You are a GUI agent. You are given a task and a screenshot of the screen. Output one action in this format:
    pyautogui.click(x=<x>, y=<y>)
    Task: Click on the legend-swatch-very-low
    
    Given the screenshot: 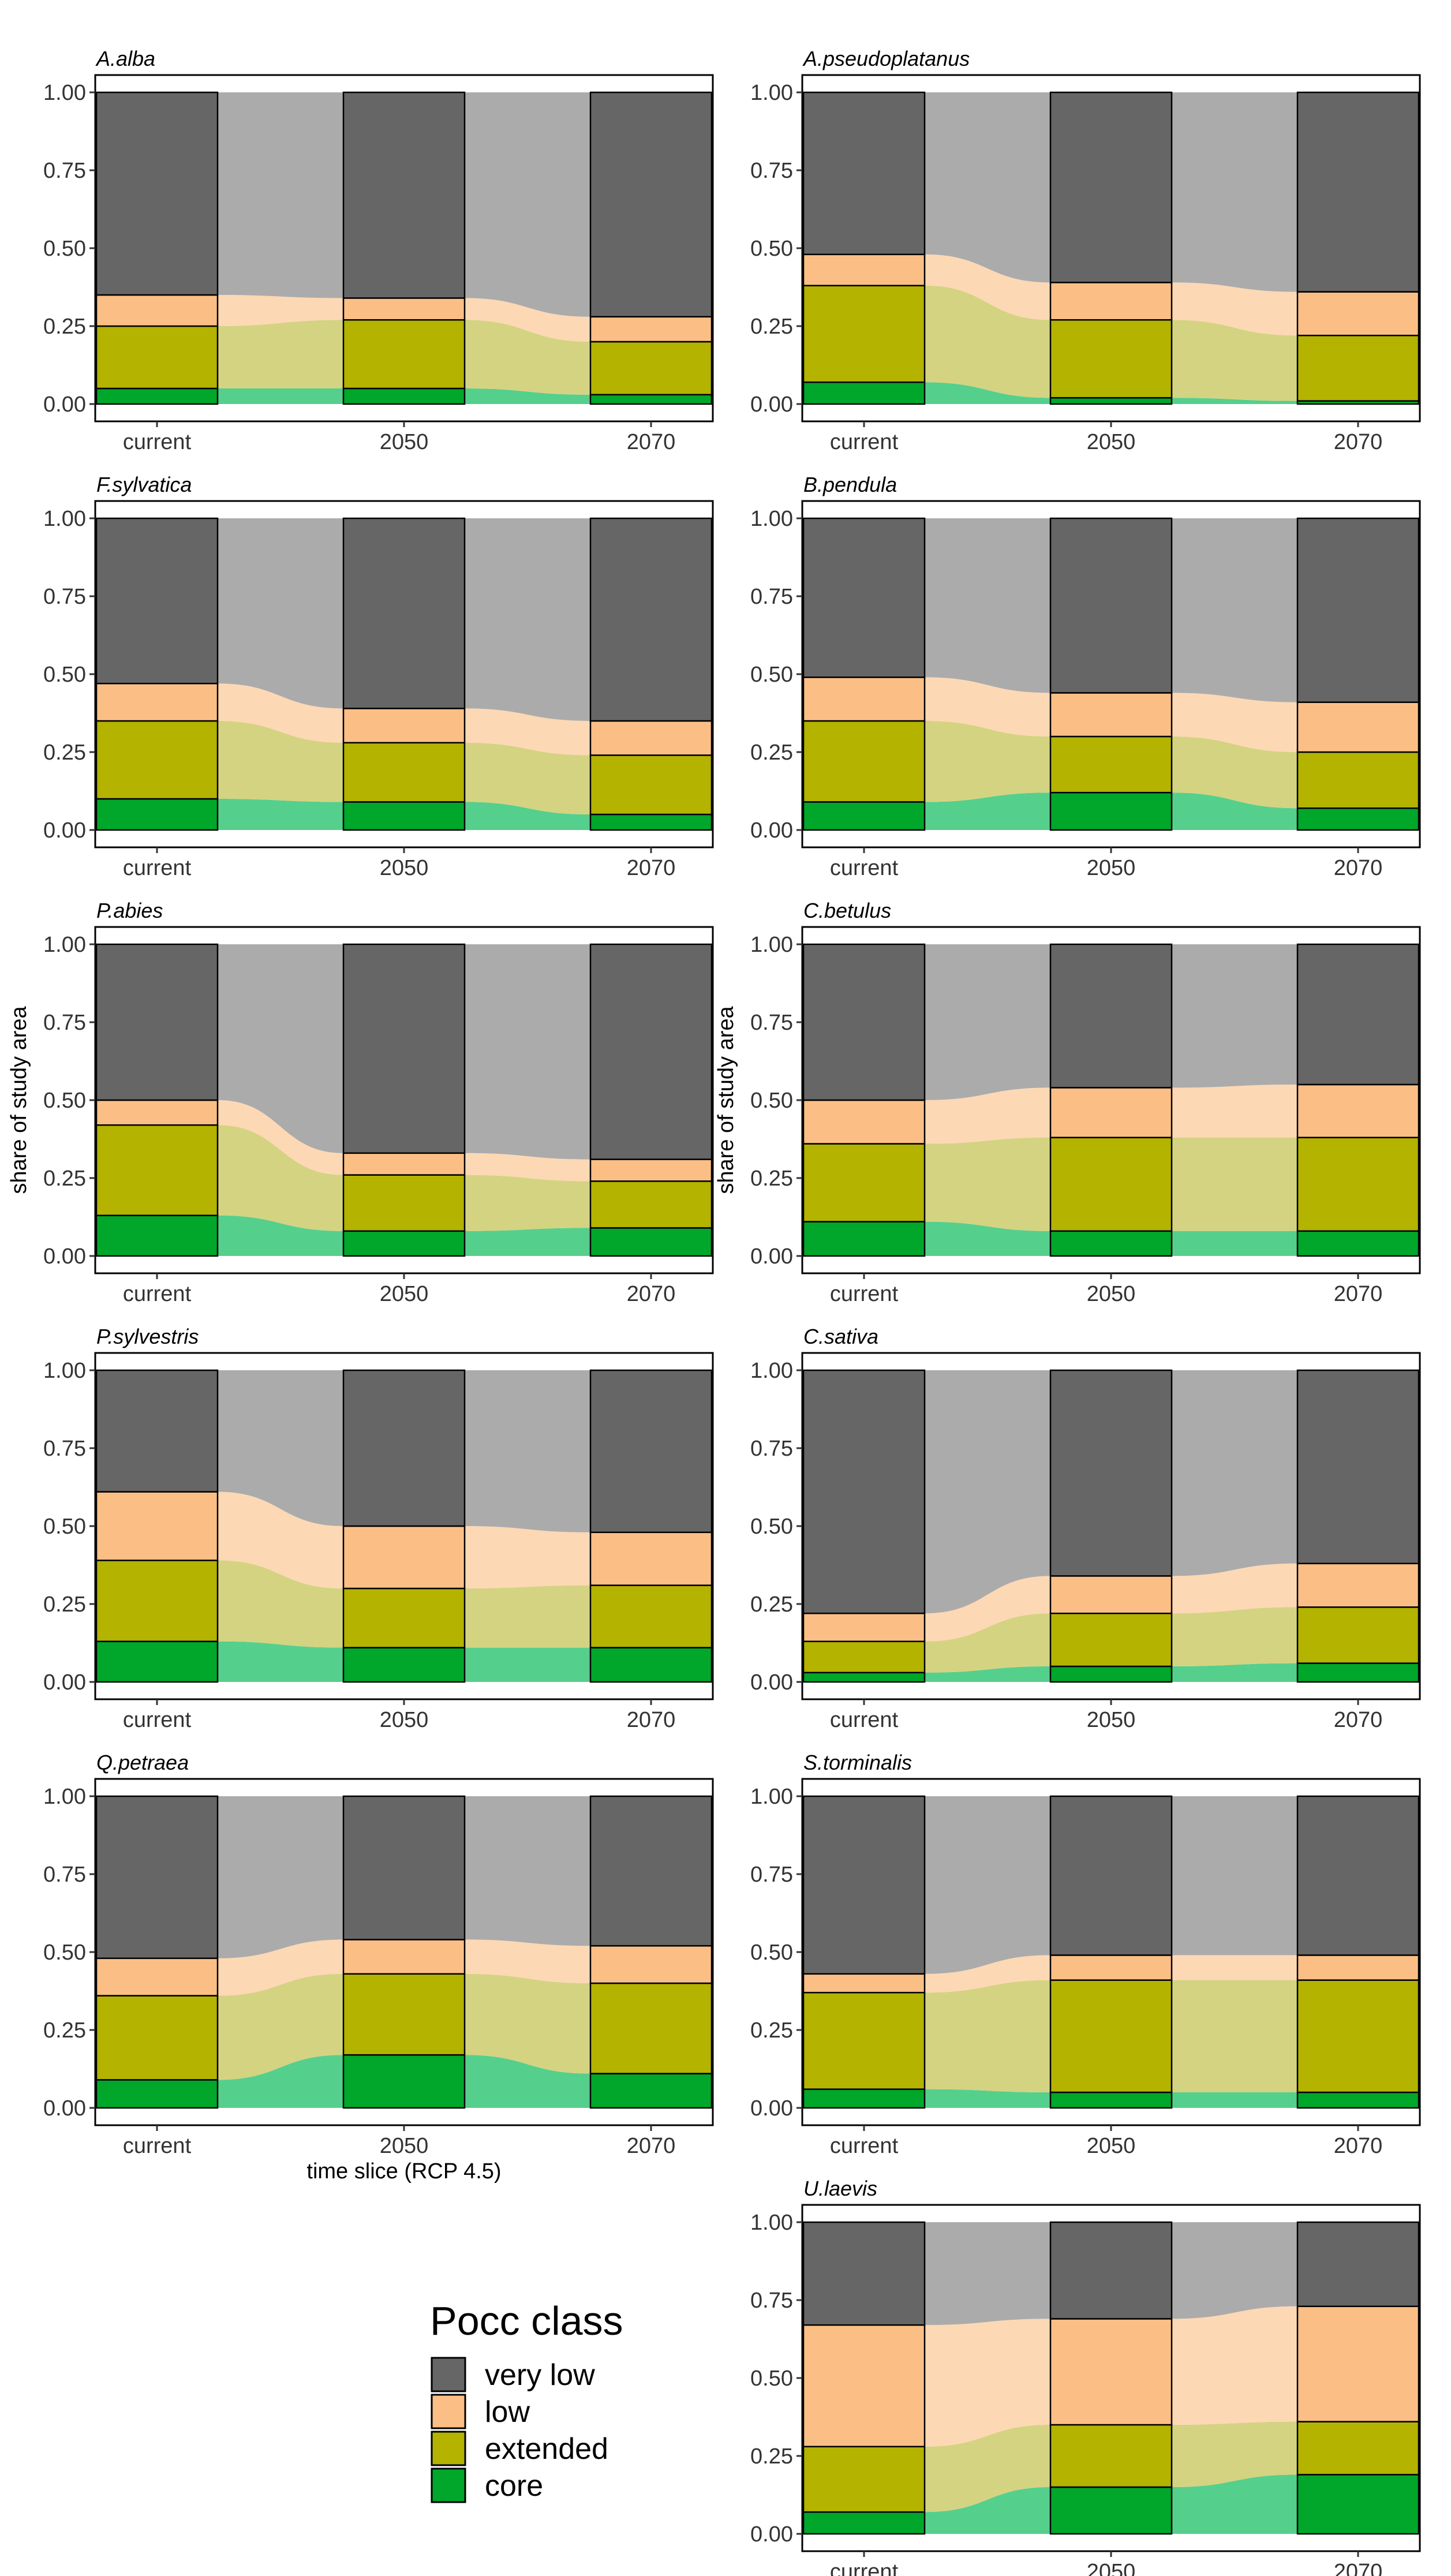 What is the action you would take?
    pyautogui.click(x=449, y=2374)
    